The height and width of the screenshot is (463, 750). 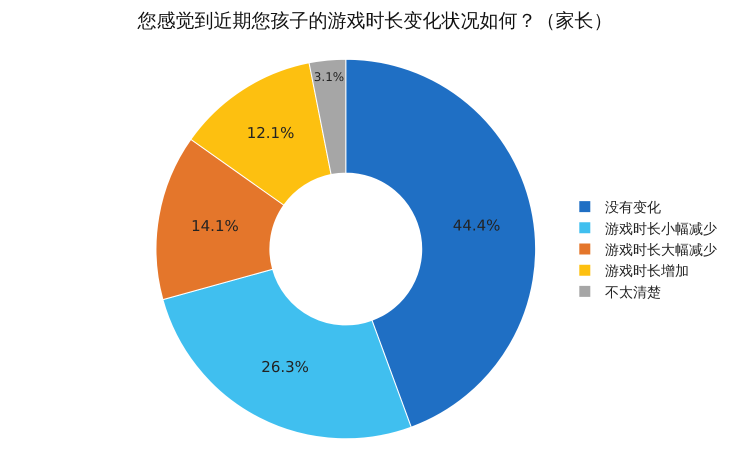 What do you see at coordinates (285, 367) in the screenshot?
I see `data-label: 26.3%` at bounding box center [285, 367].